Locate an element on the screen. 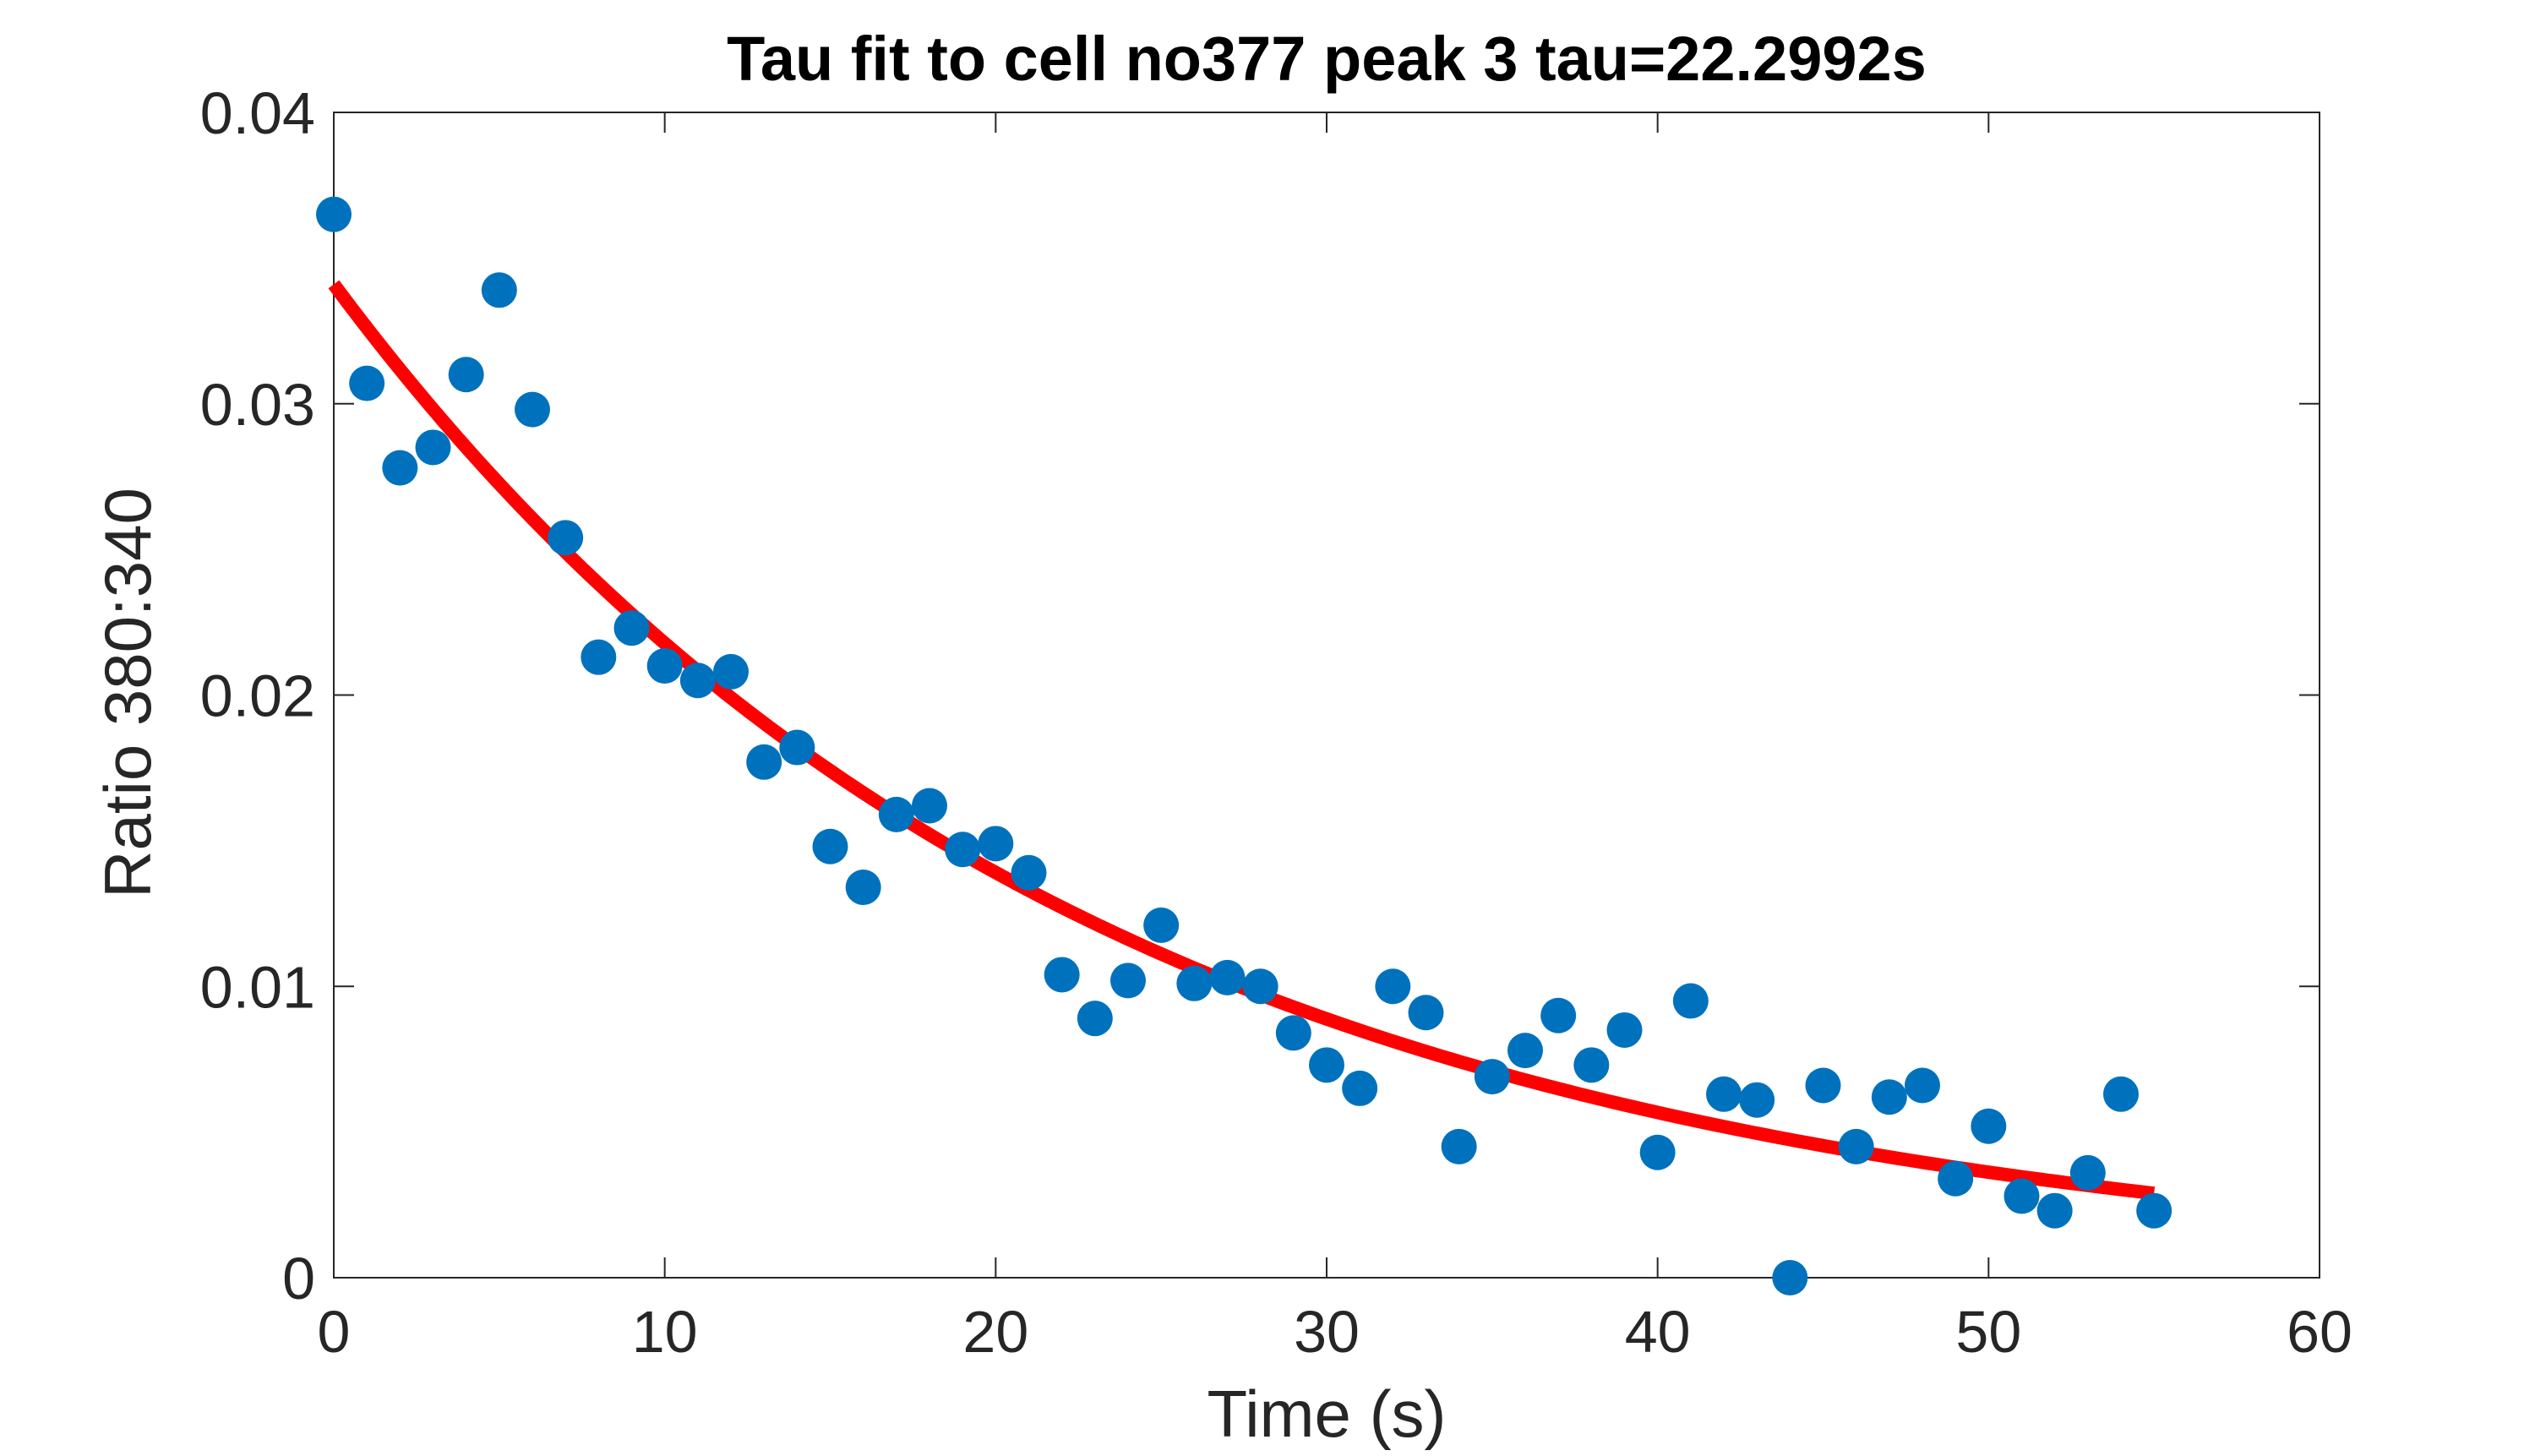  y-tick-label: 0.02 is located at coordinates (257, 696).